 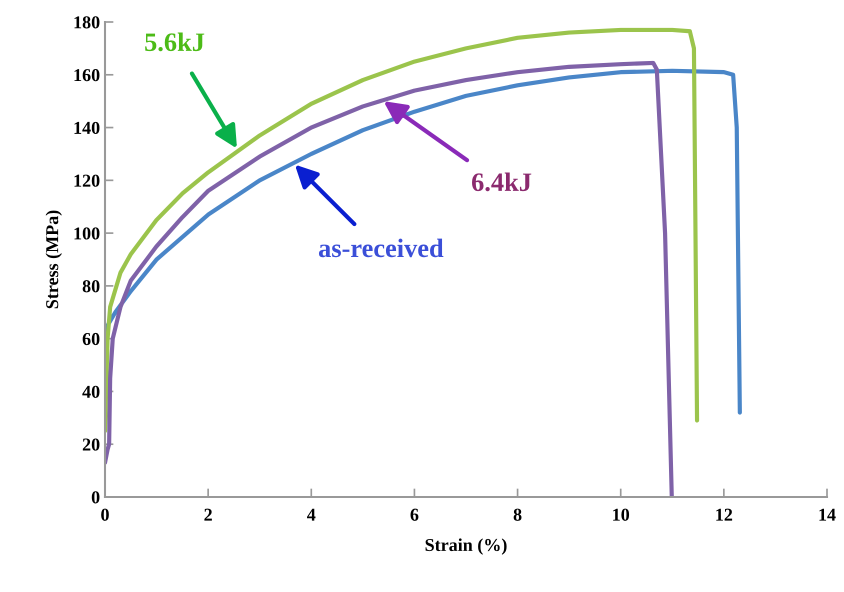 What do you see at coordinates (54, 259) in the screenshot?
I see `y-axis-title: Stress (MPa)` at bounding box center [54, 259].